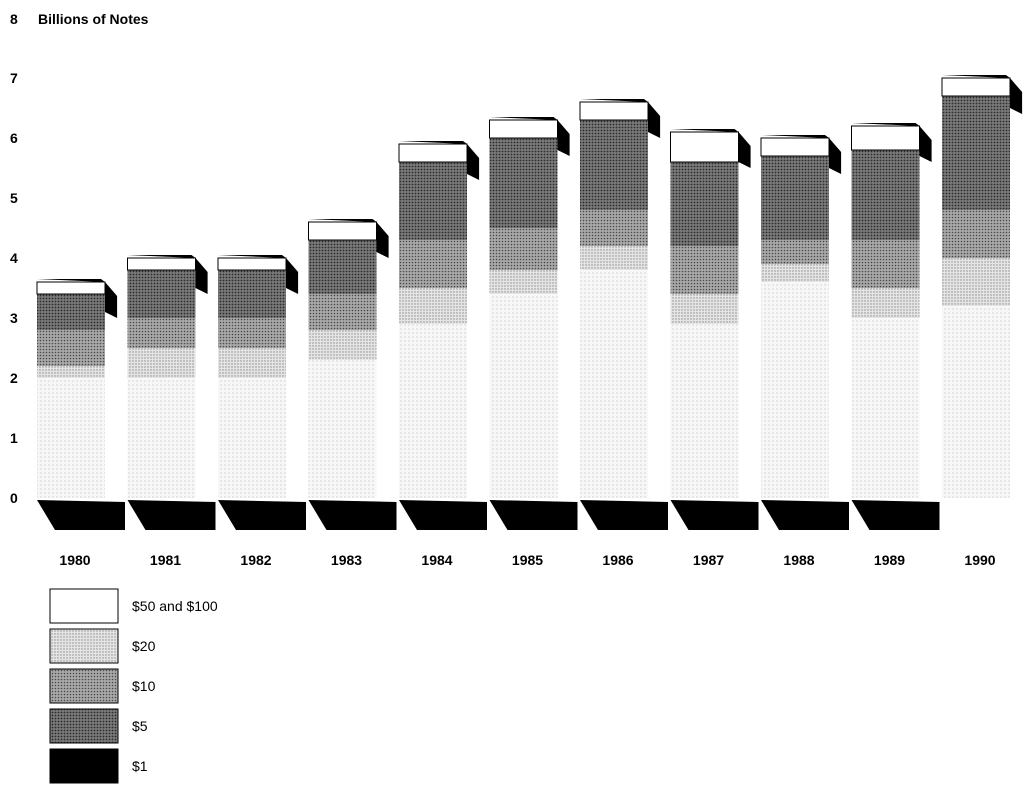 This screenshot has height=787, width=1026. I want to click on legend-label: $1, so click(140, 766).